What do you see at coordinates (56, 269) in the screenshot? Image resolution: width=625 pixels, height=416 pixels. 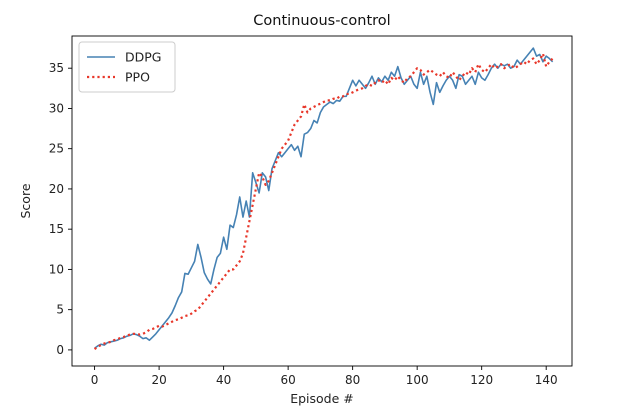 I see `y-tick-label: 10` at bounding box center [56, 269].